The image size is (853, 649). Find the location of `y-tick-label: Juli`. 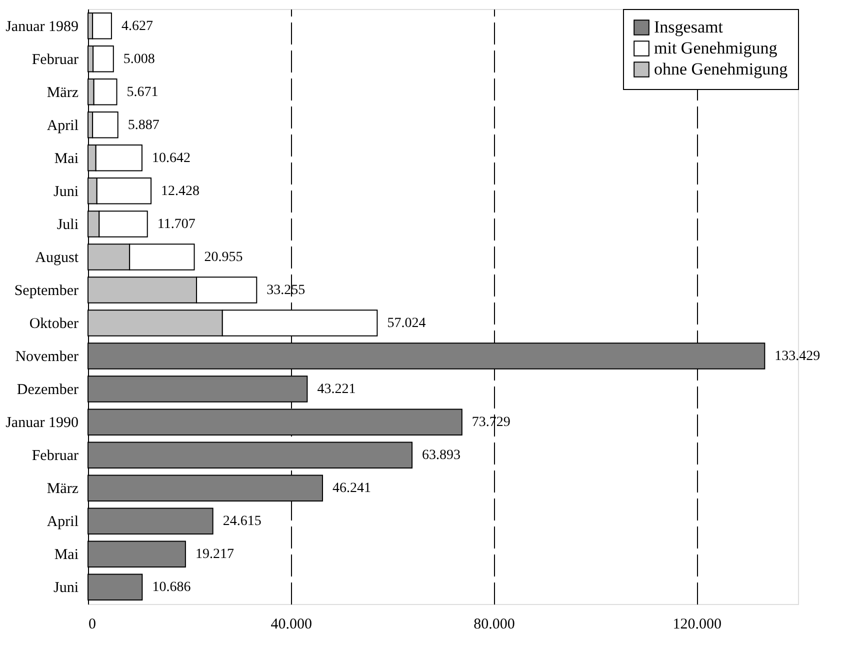

y-tick-label: Juli is located at coordinates (67, 224).